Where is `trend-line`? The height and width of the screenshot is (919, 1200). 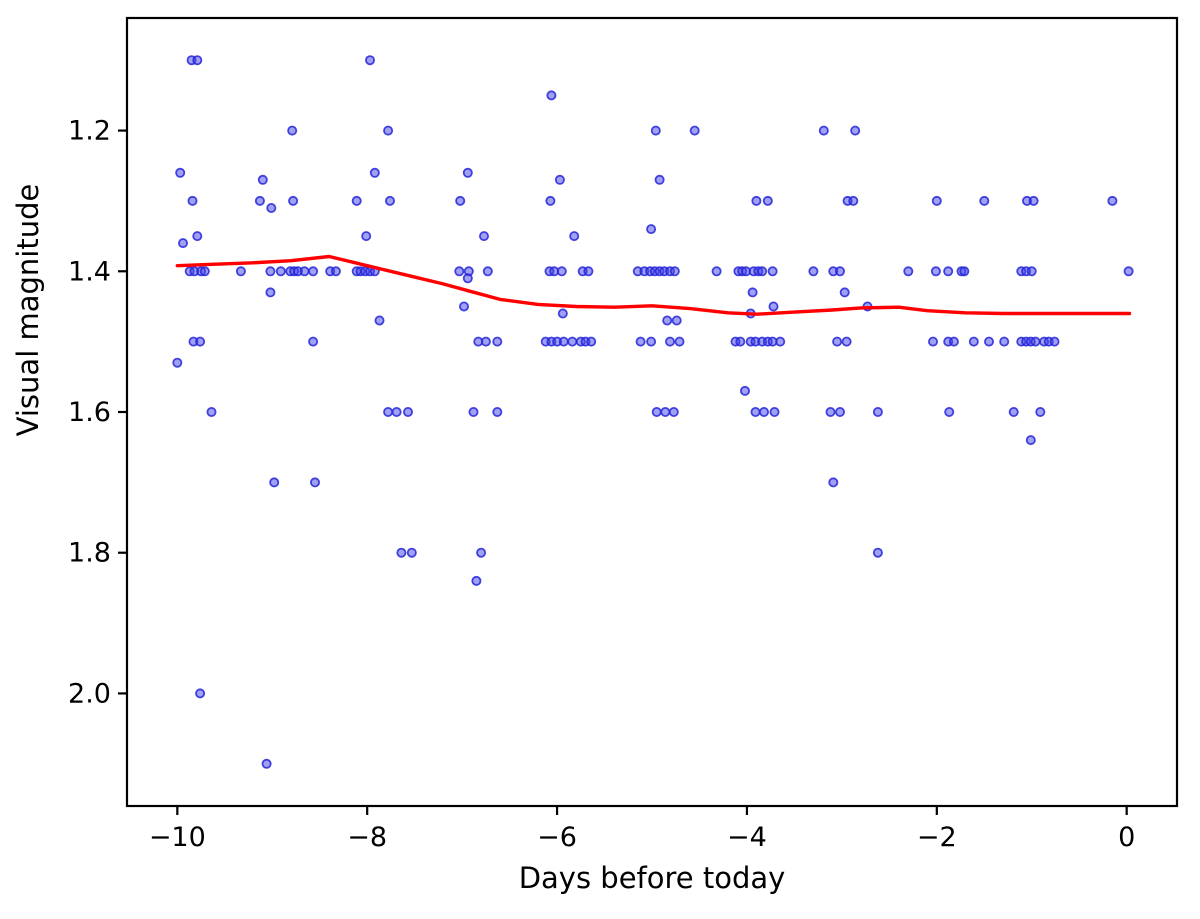
trend-line is located at coordinates (653, 285).